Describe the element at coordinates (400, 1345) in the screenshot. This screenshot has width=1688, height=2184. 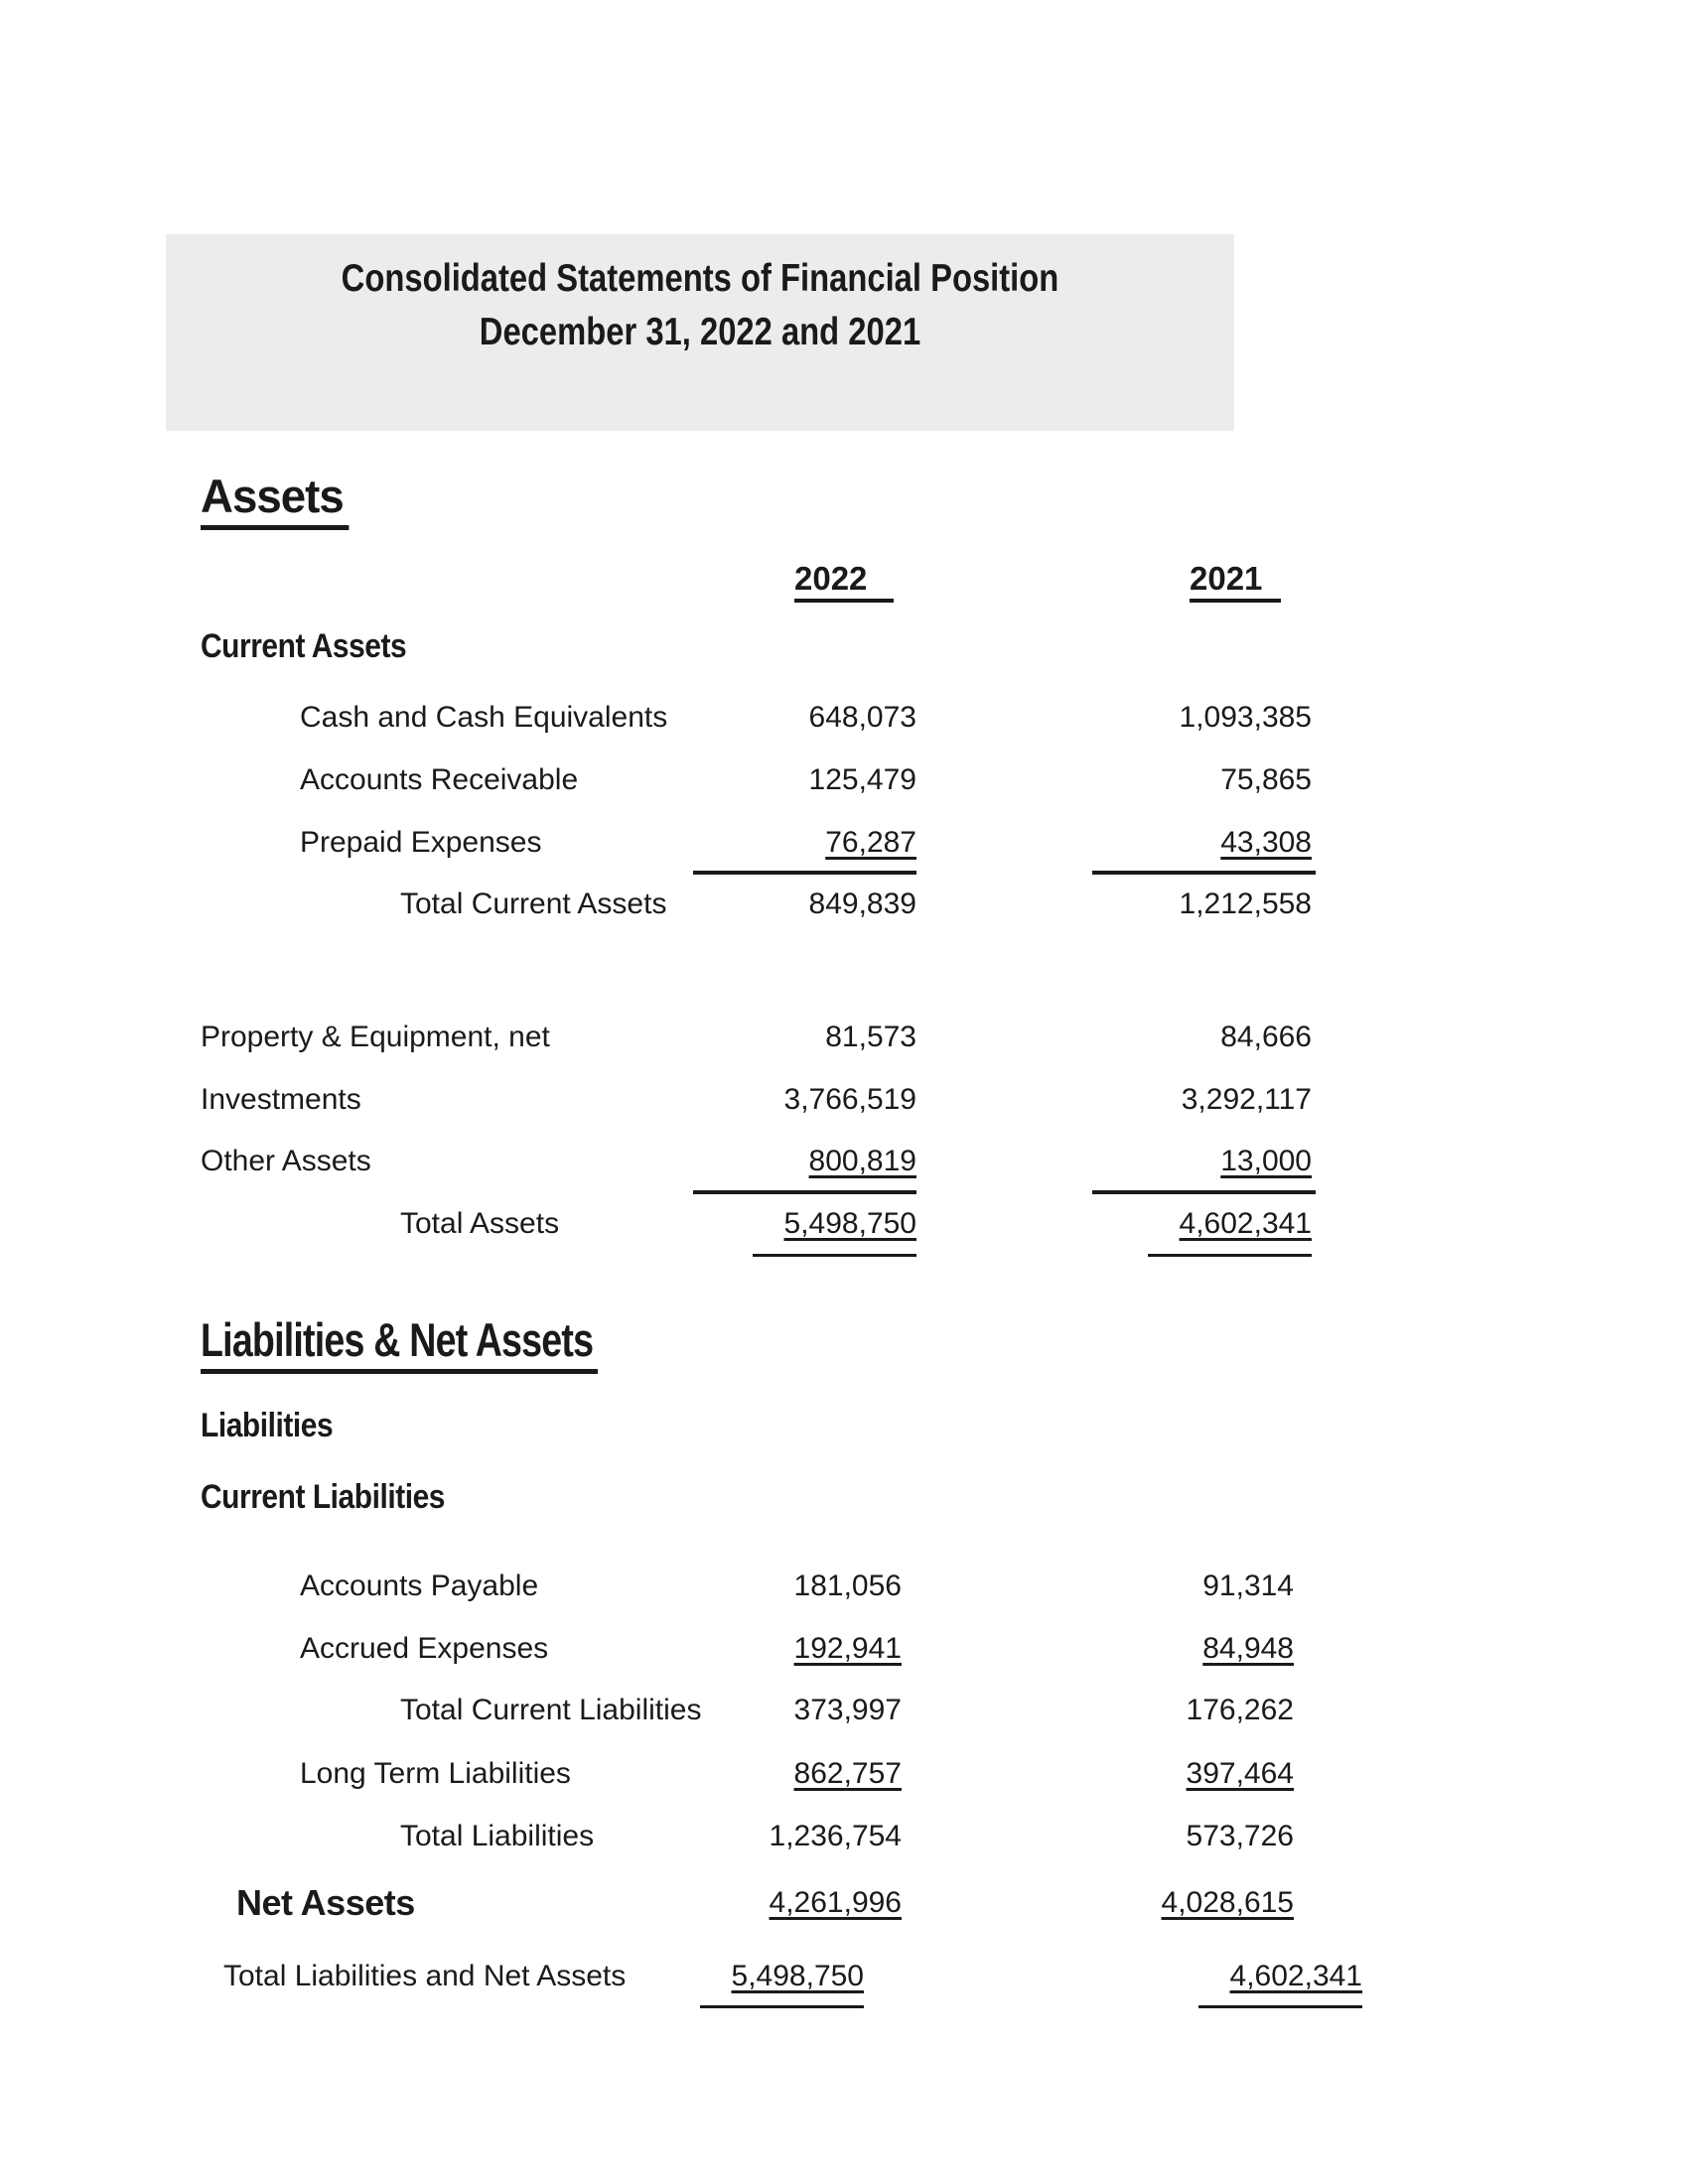
I see `liabilities-section-heading: Liabilities & Net Assets` at that location.